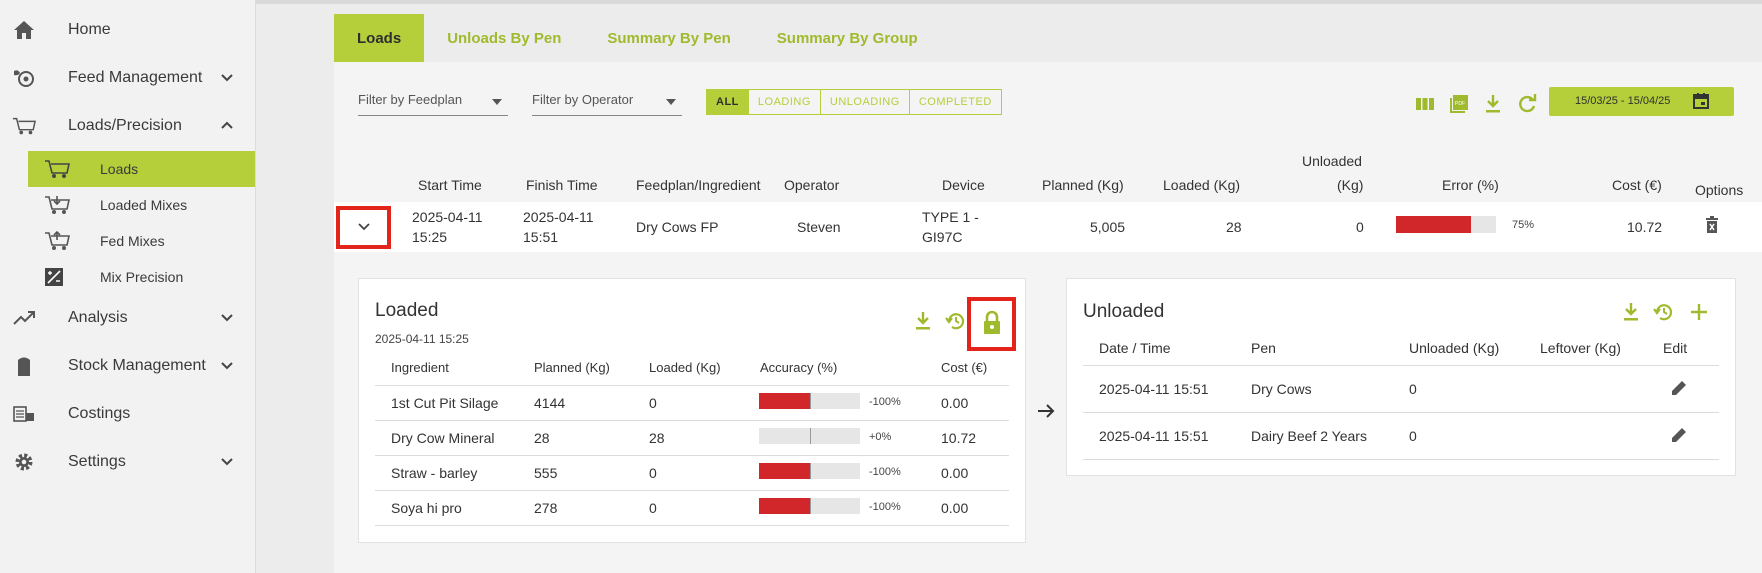  Describe the element at coordinates (1700, 313) in the screenshot. I see `add-icon` at that location.